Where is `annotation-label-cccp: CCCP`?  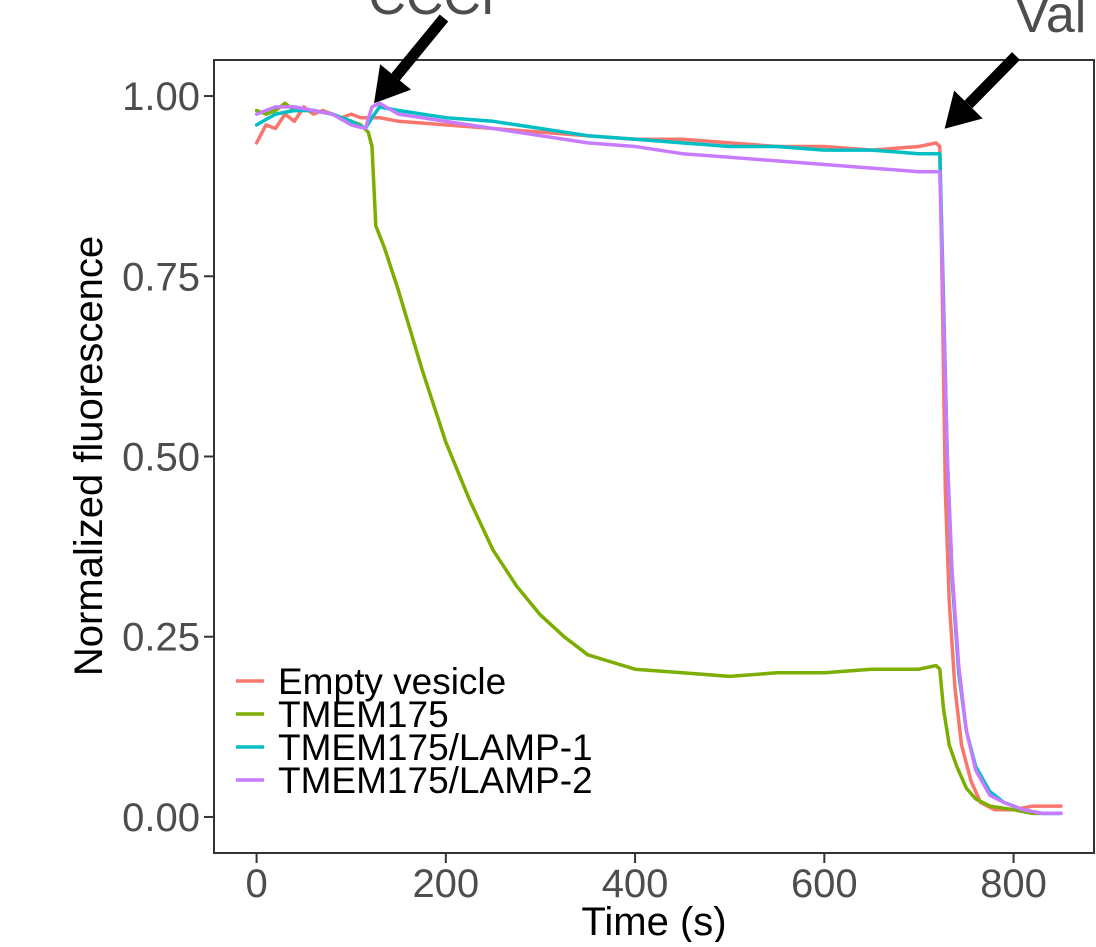 annotation-label-cccp: CCCP is located at coordinates (441, 13).